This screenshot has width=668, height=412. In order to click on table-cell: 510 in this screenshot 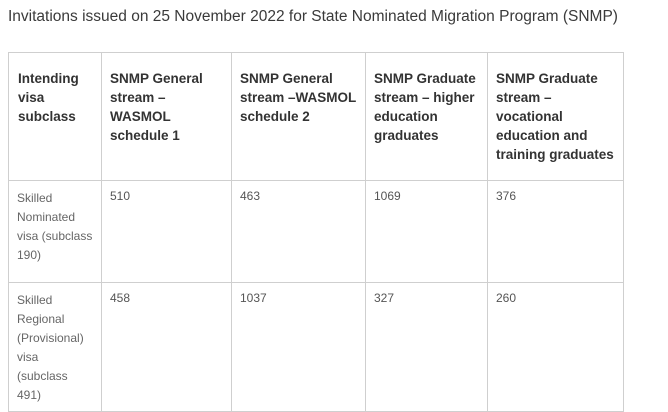, I will do `click(166, 231)`.